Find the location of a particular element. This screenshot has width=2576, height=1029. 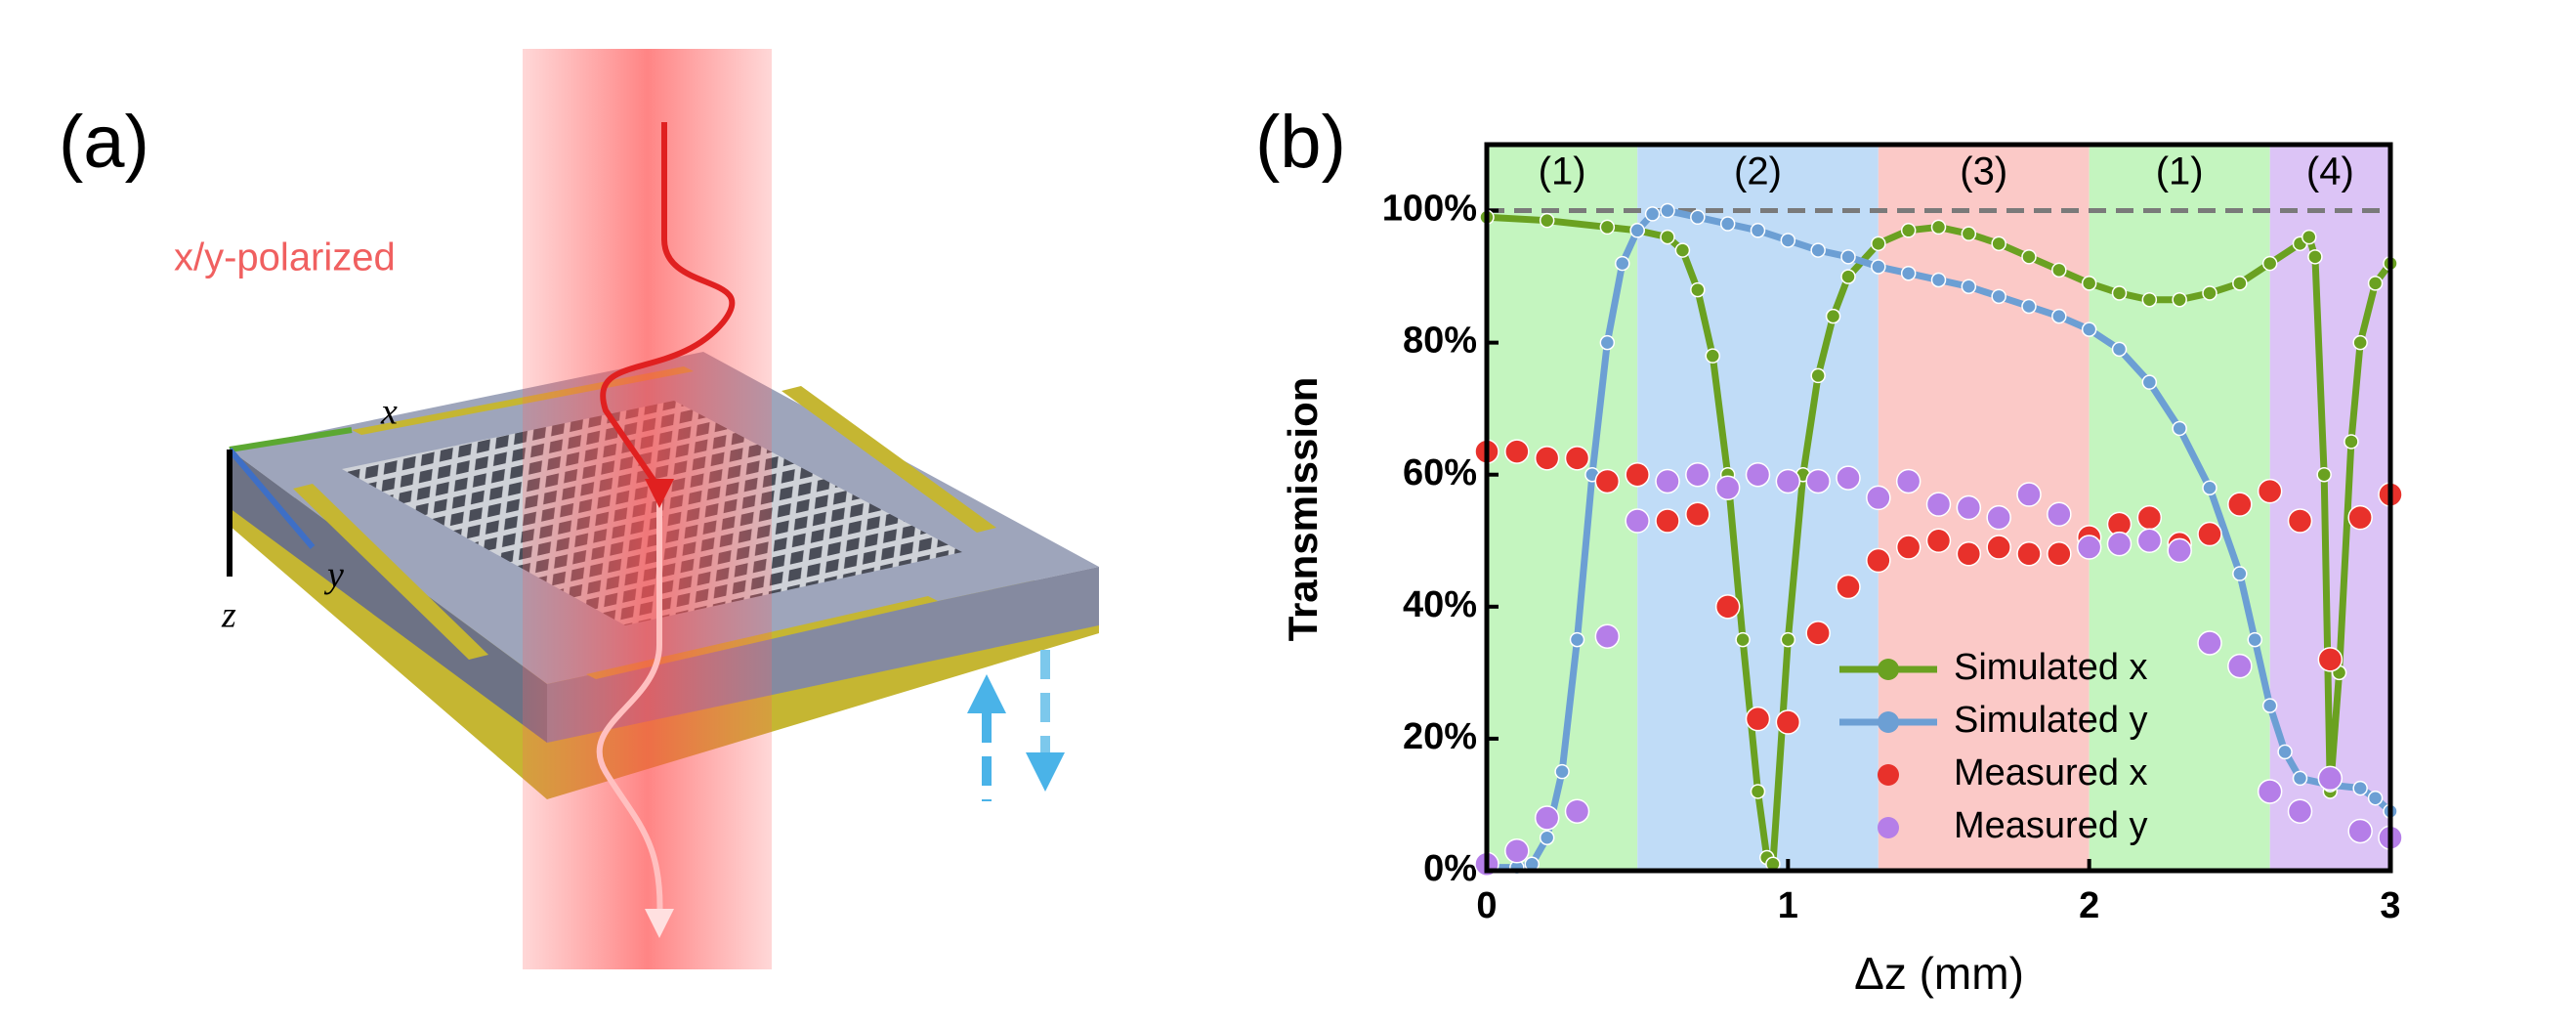

region-label: (3) is located at coordinates (1983, 171).